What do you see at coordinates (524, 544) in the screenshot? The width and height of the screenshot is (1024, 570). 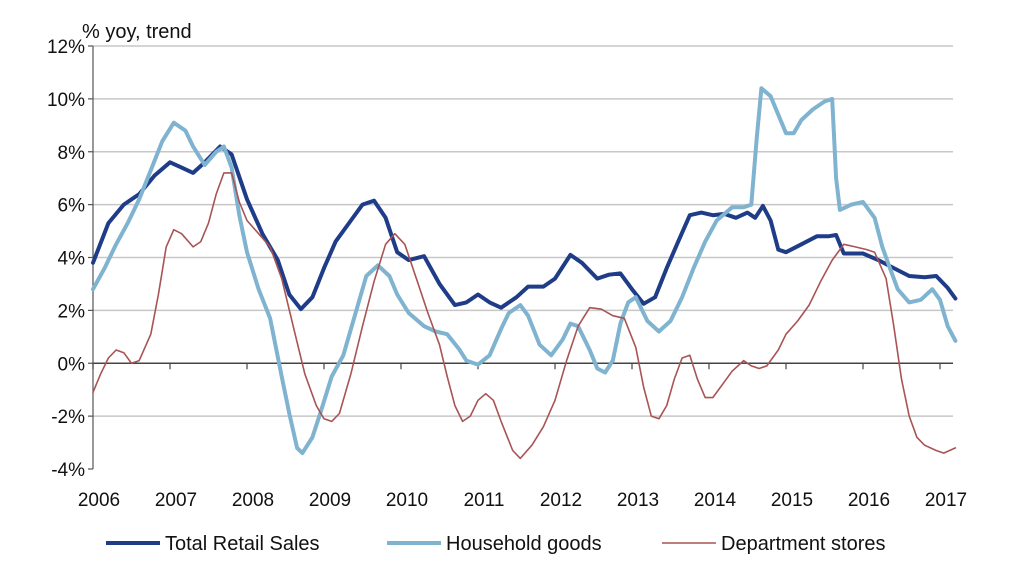 I see `legend-label: Household goods` at bounding box center [524, 544].